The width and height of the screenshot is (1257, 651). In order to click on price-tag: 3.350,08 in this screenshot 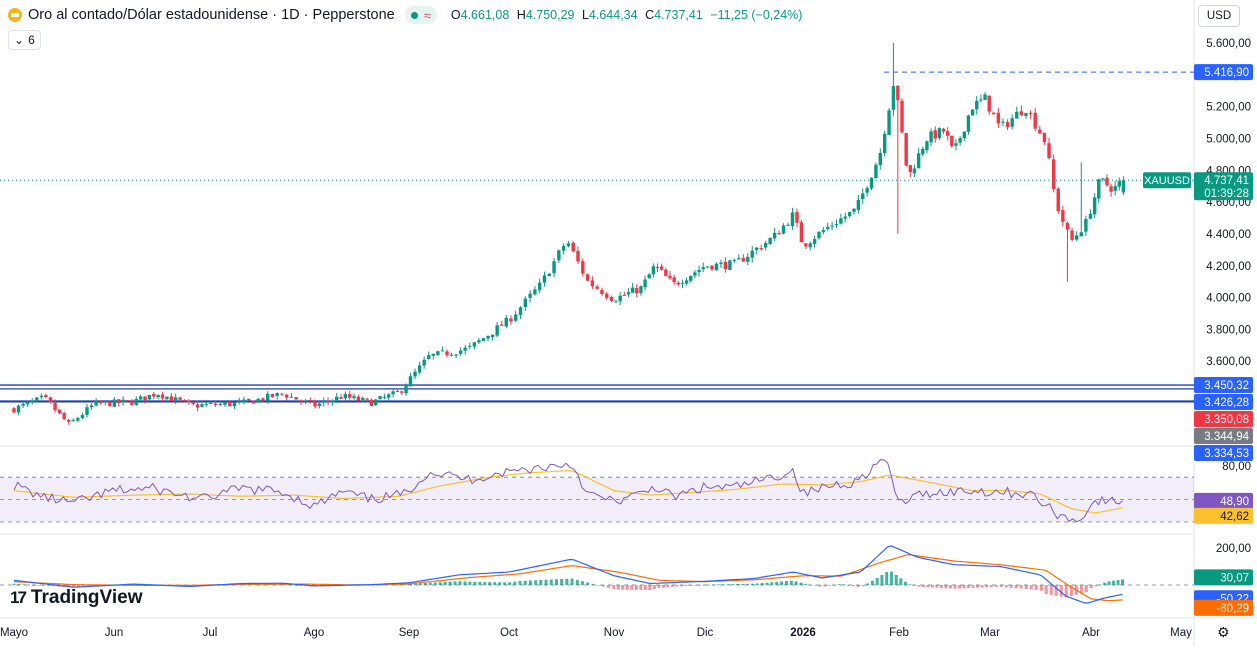, I will do `click(1223, 419)`.